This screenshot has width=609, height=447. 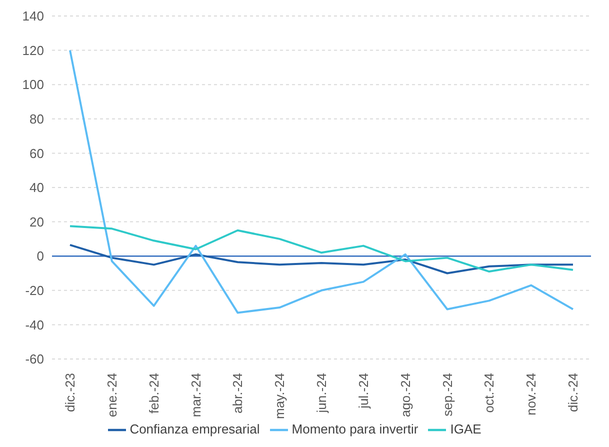 What do you see at coordinates (195, 428) in the screenshot?
I see `legend-label: Confianza empresarial` at bounding box center [195, 428].